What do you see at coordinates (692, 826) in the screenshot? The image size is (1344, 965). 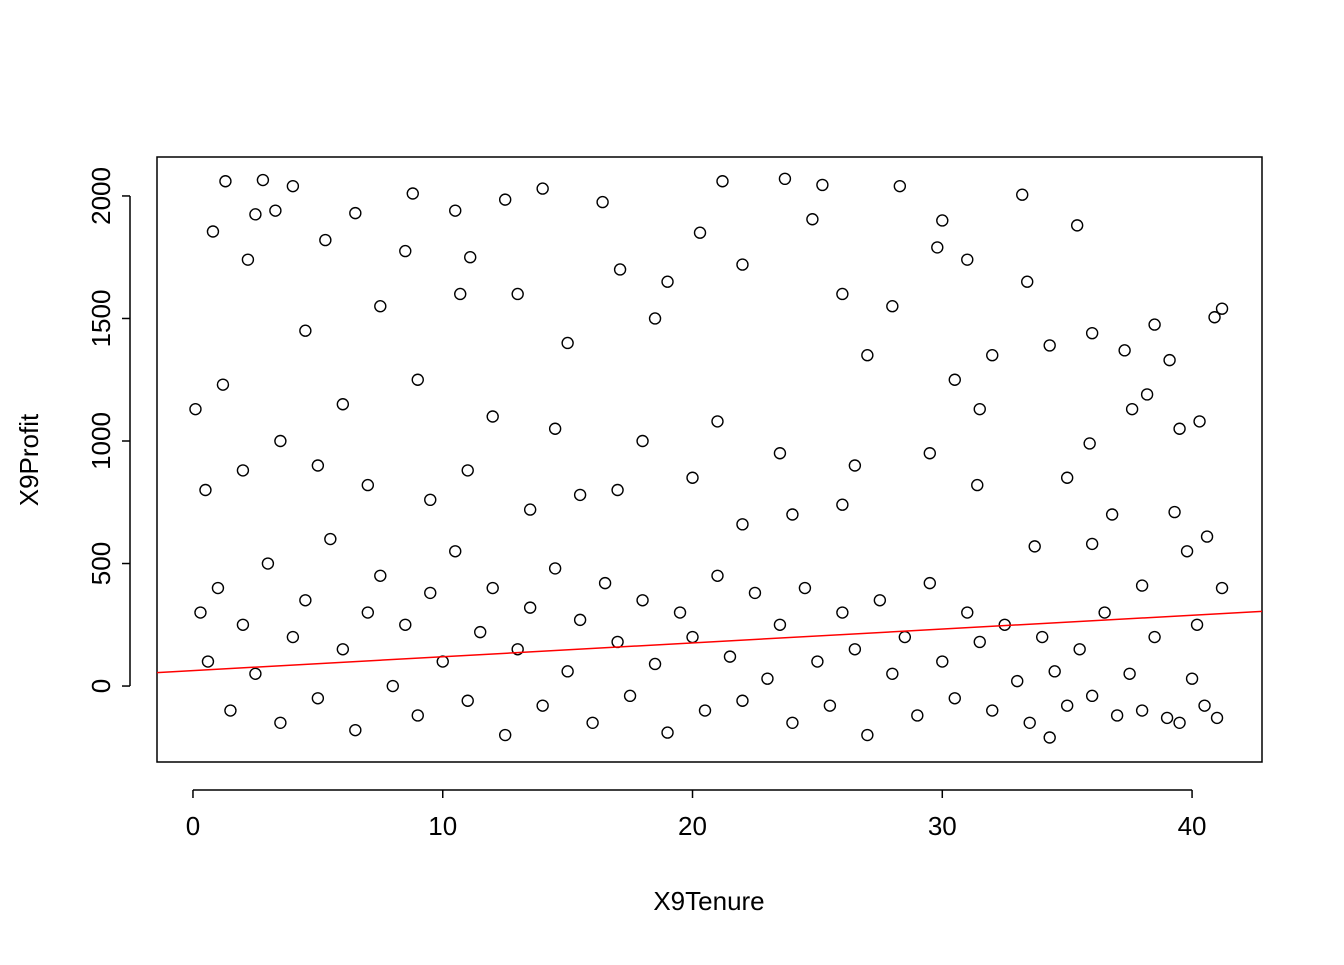 I see `x-tick-label: 20` at bounding box center [692, 826].